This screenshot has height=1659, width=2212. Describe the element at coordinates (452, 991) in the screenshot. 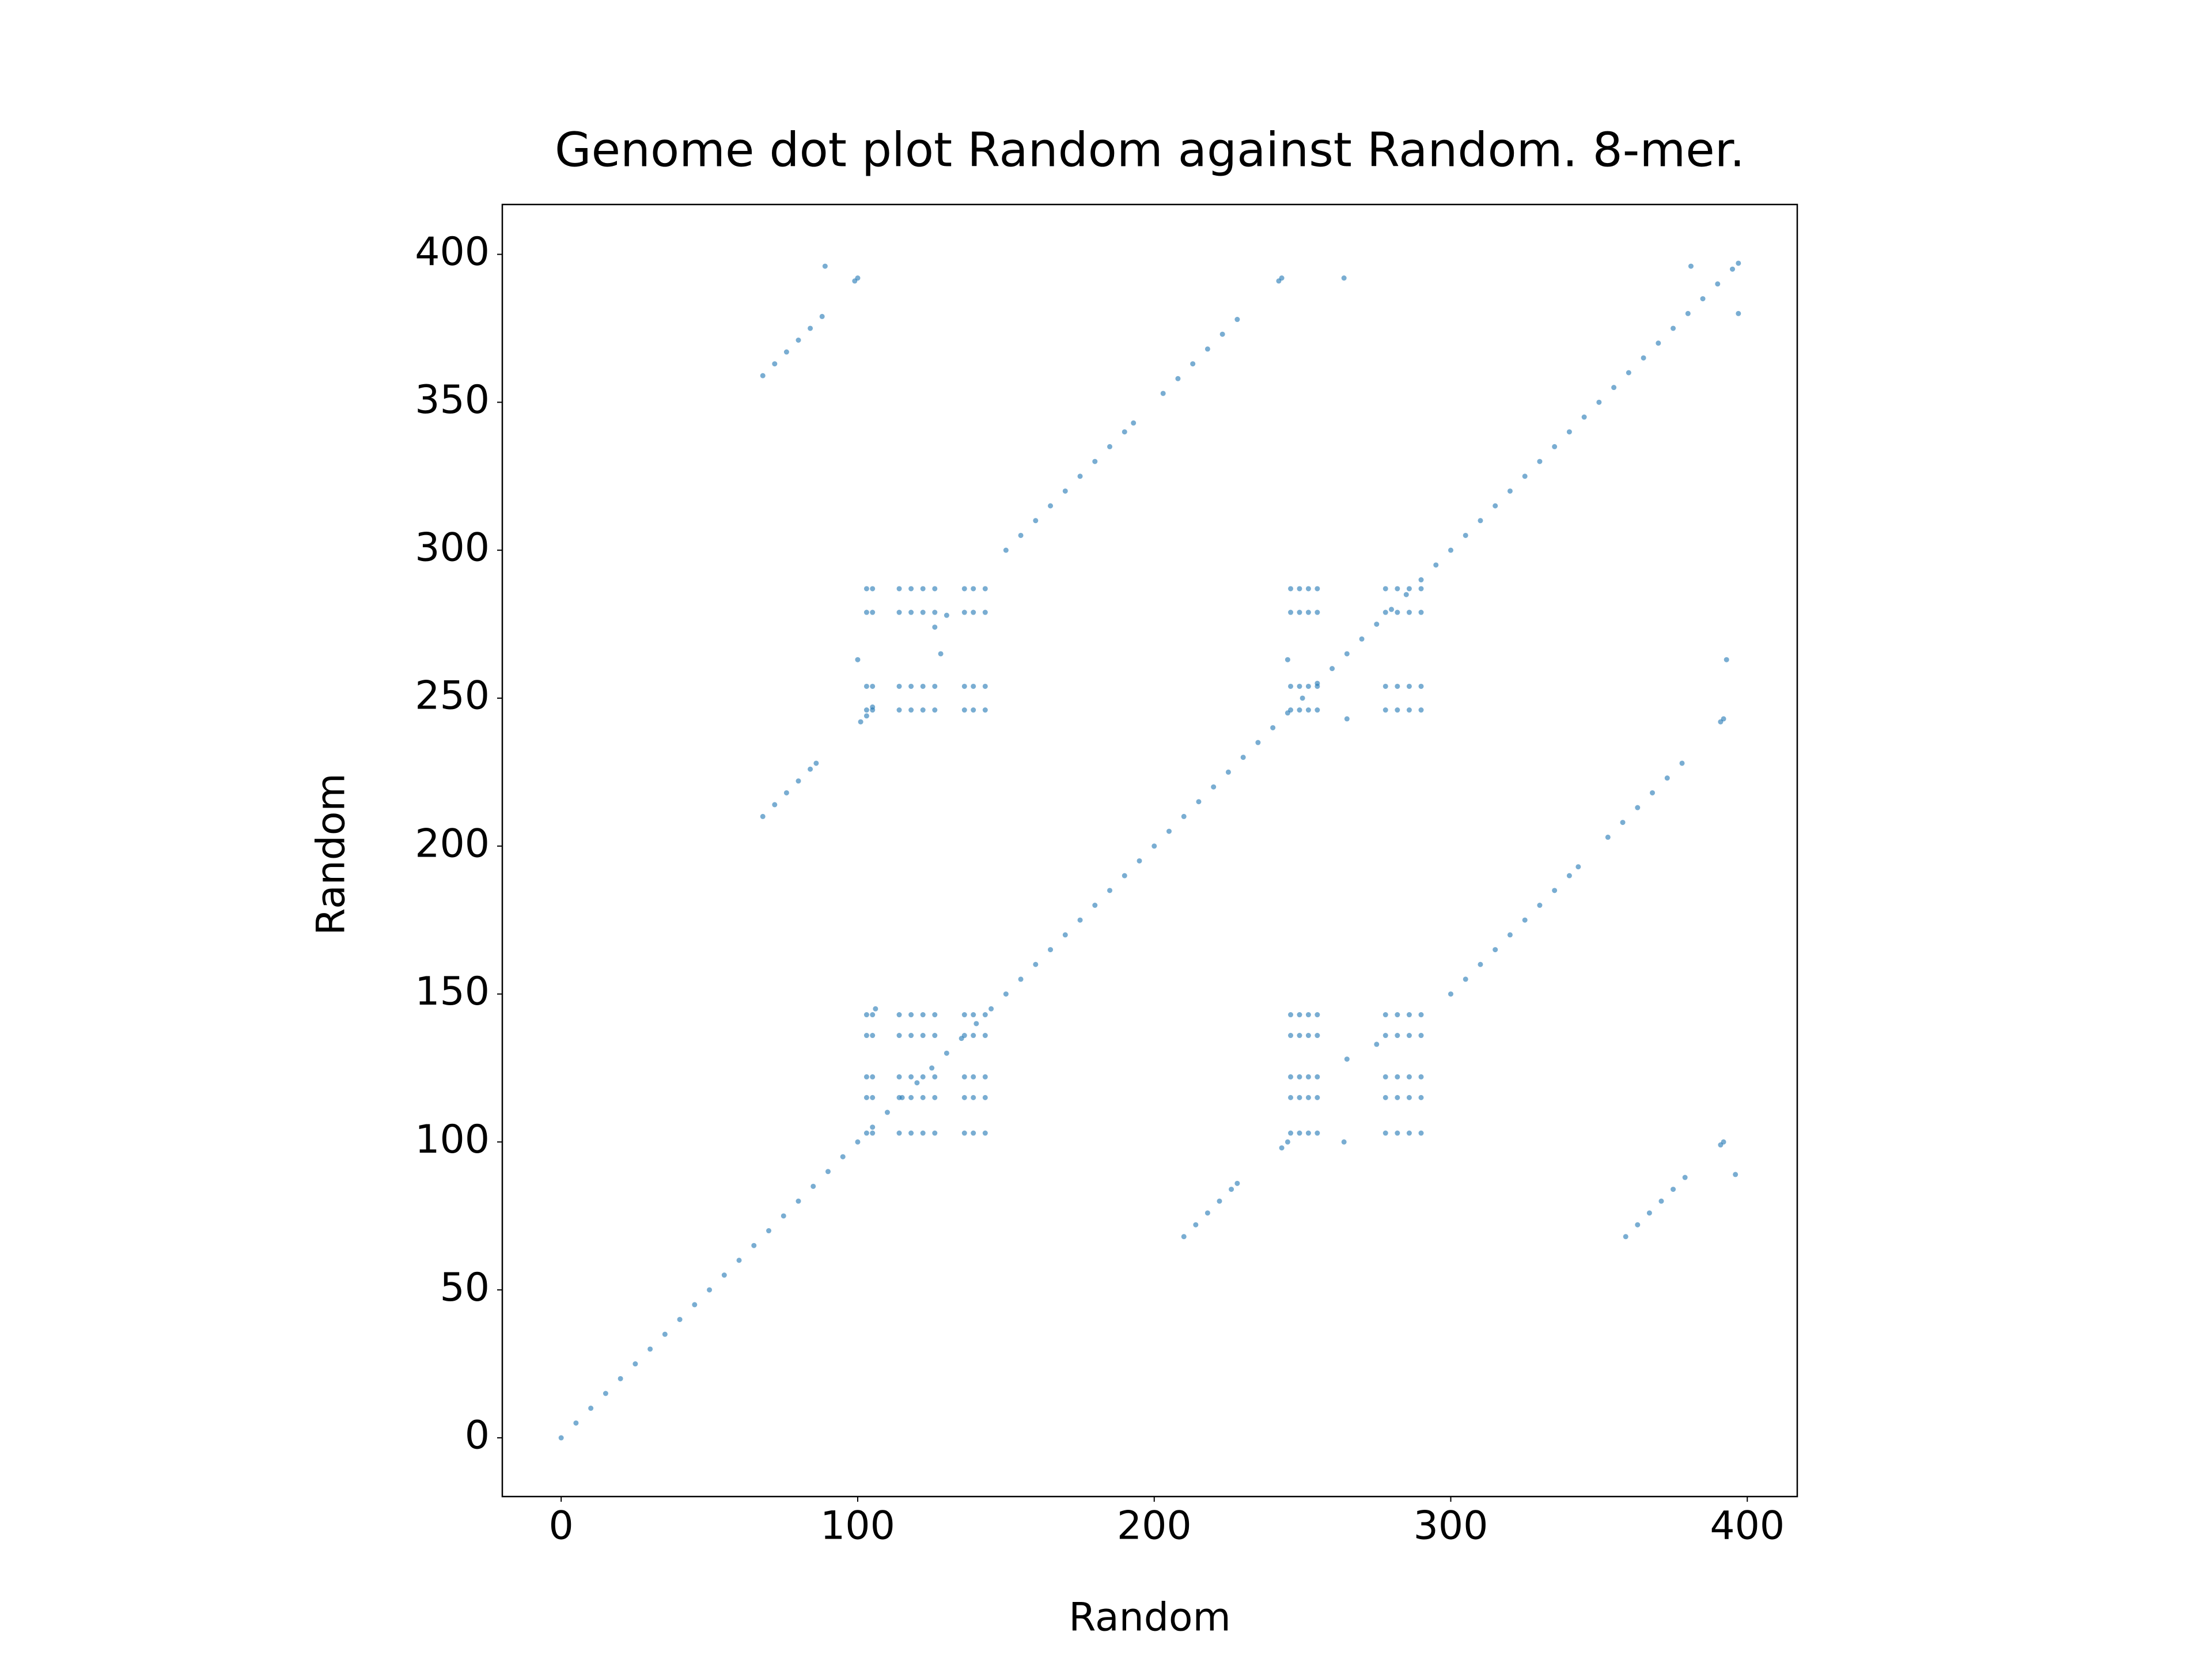

I see `y-tick-label: 150` at that location.